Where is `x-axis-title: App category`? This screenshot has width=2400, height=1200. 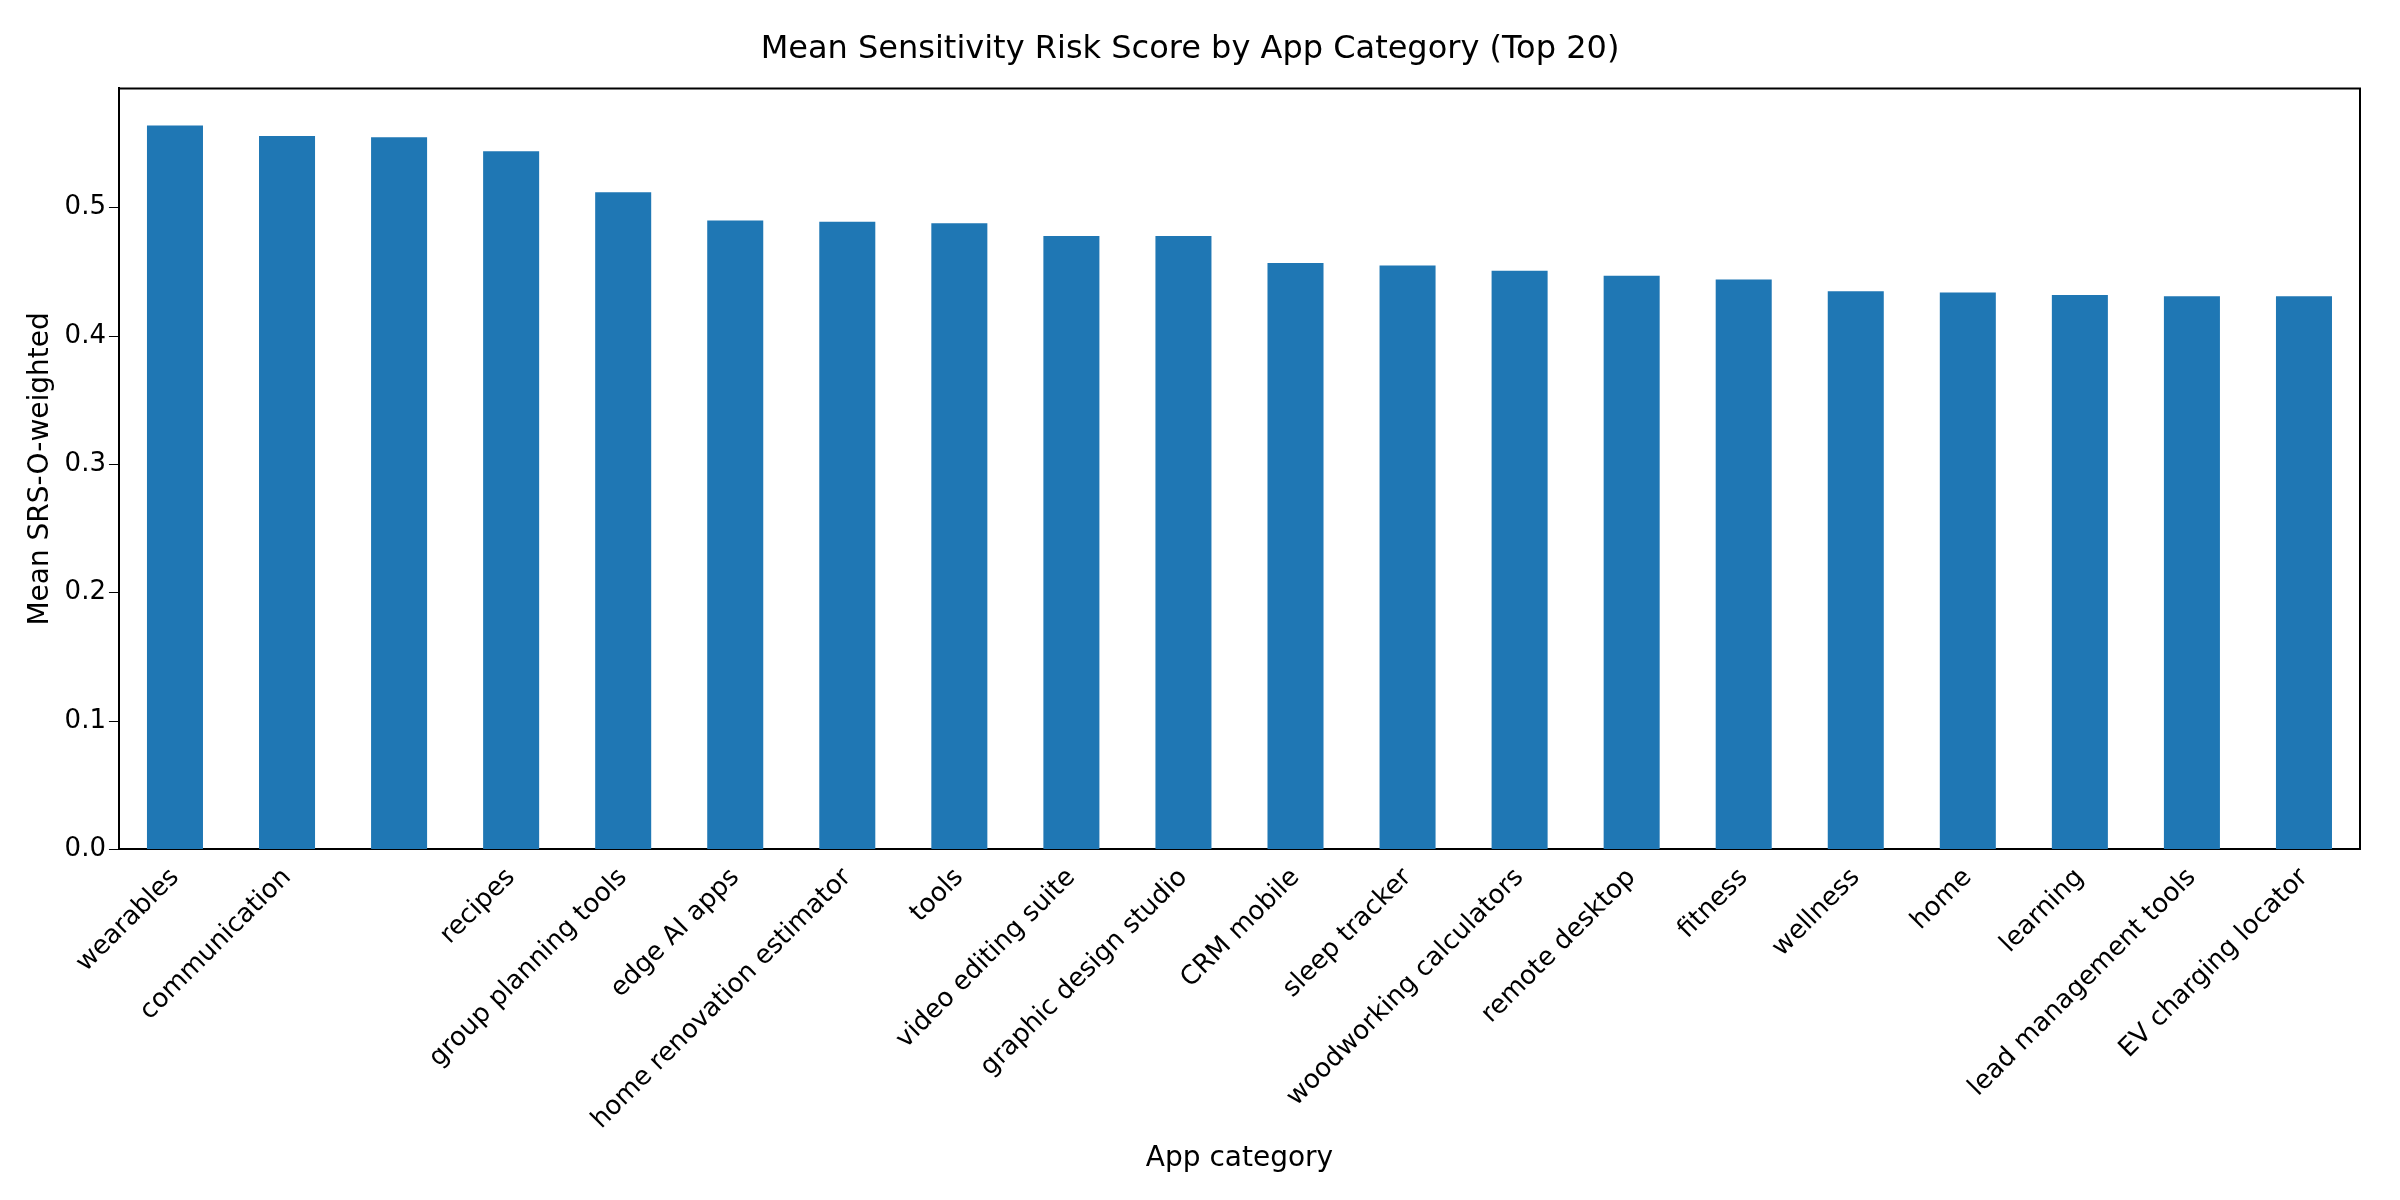 x-axis-title: App category is located at coordinates (1239, 1157).